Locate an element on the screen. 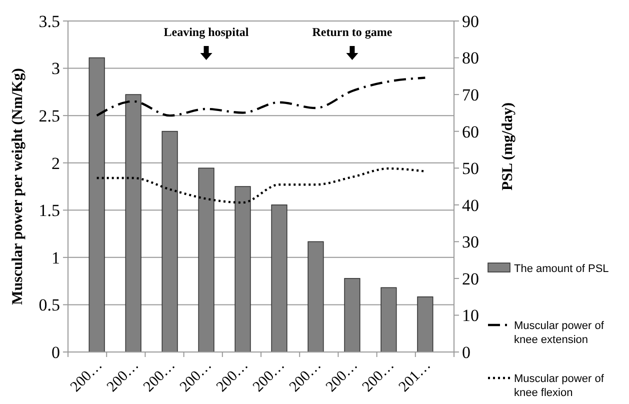 The width and height of the screenshot is (629, 404). legend-label: Muscular power of knee extension is located at coordinates (559, 333).